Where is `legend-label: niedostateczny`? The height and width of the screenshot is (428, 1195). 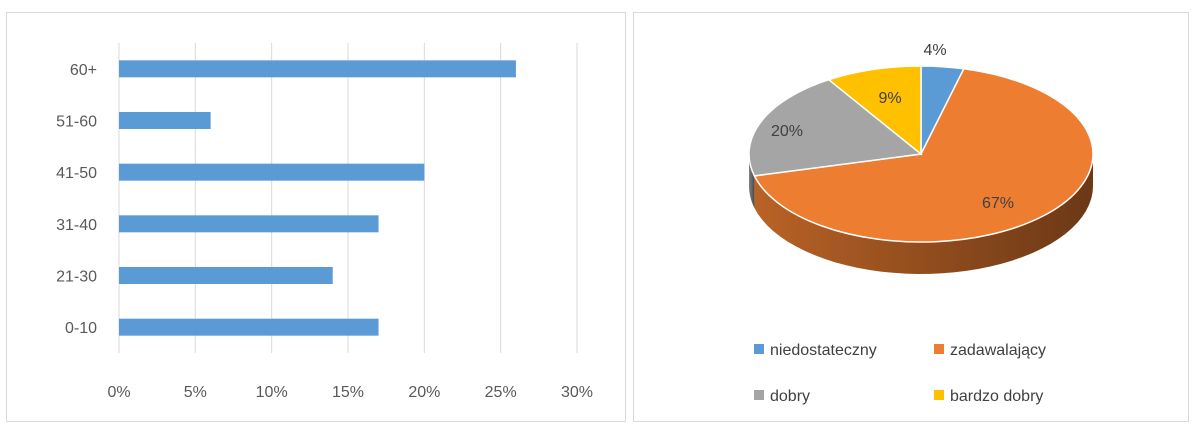 legend-label: niedostateczny is located at coordinates (823, 350).